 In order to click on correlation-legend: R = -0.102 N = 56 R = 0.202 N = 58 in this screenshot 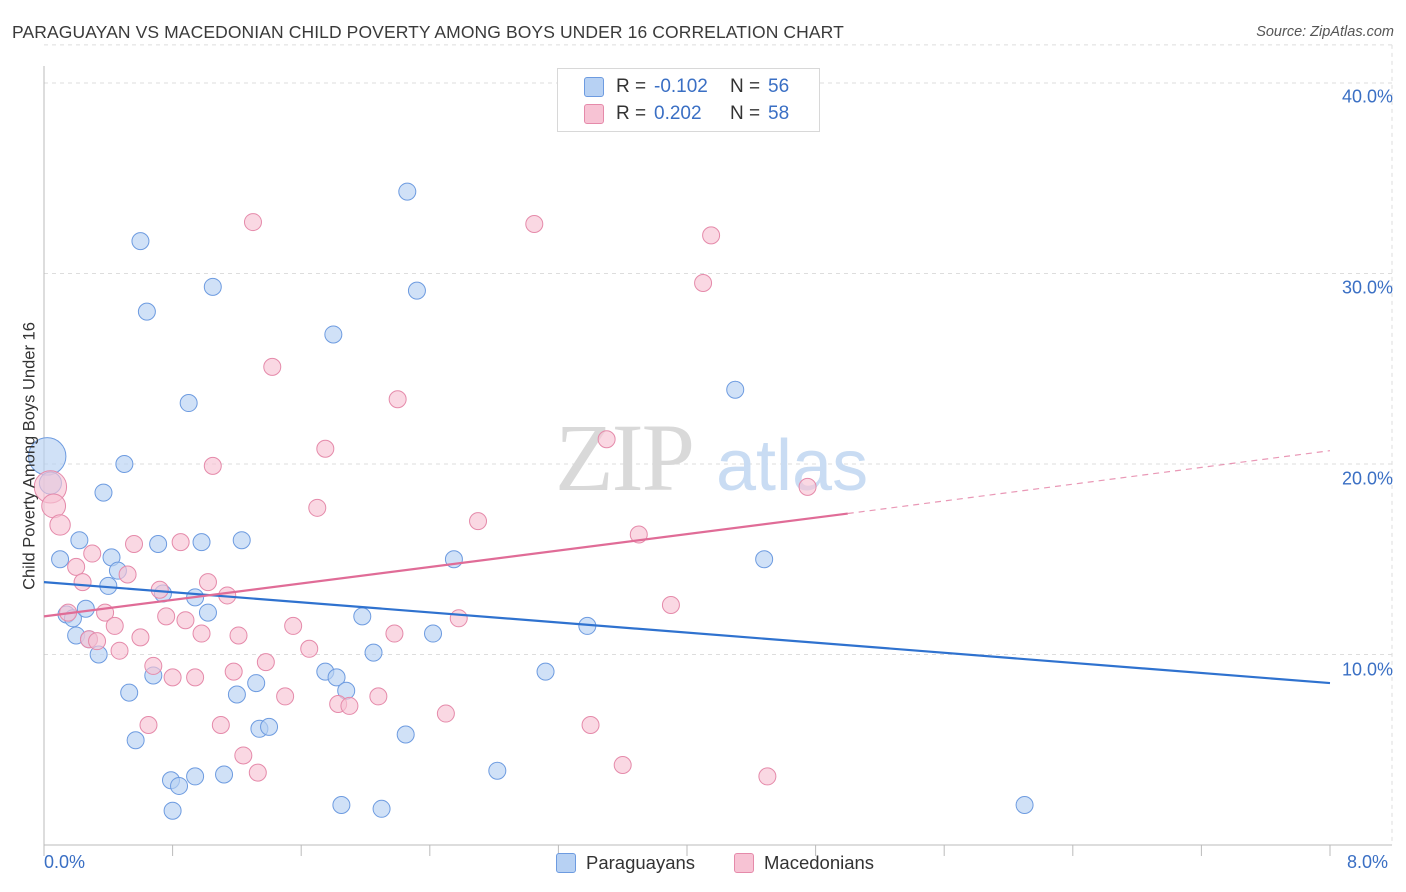, I will do `click(688, 100)`.